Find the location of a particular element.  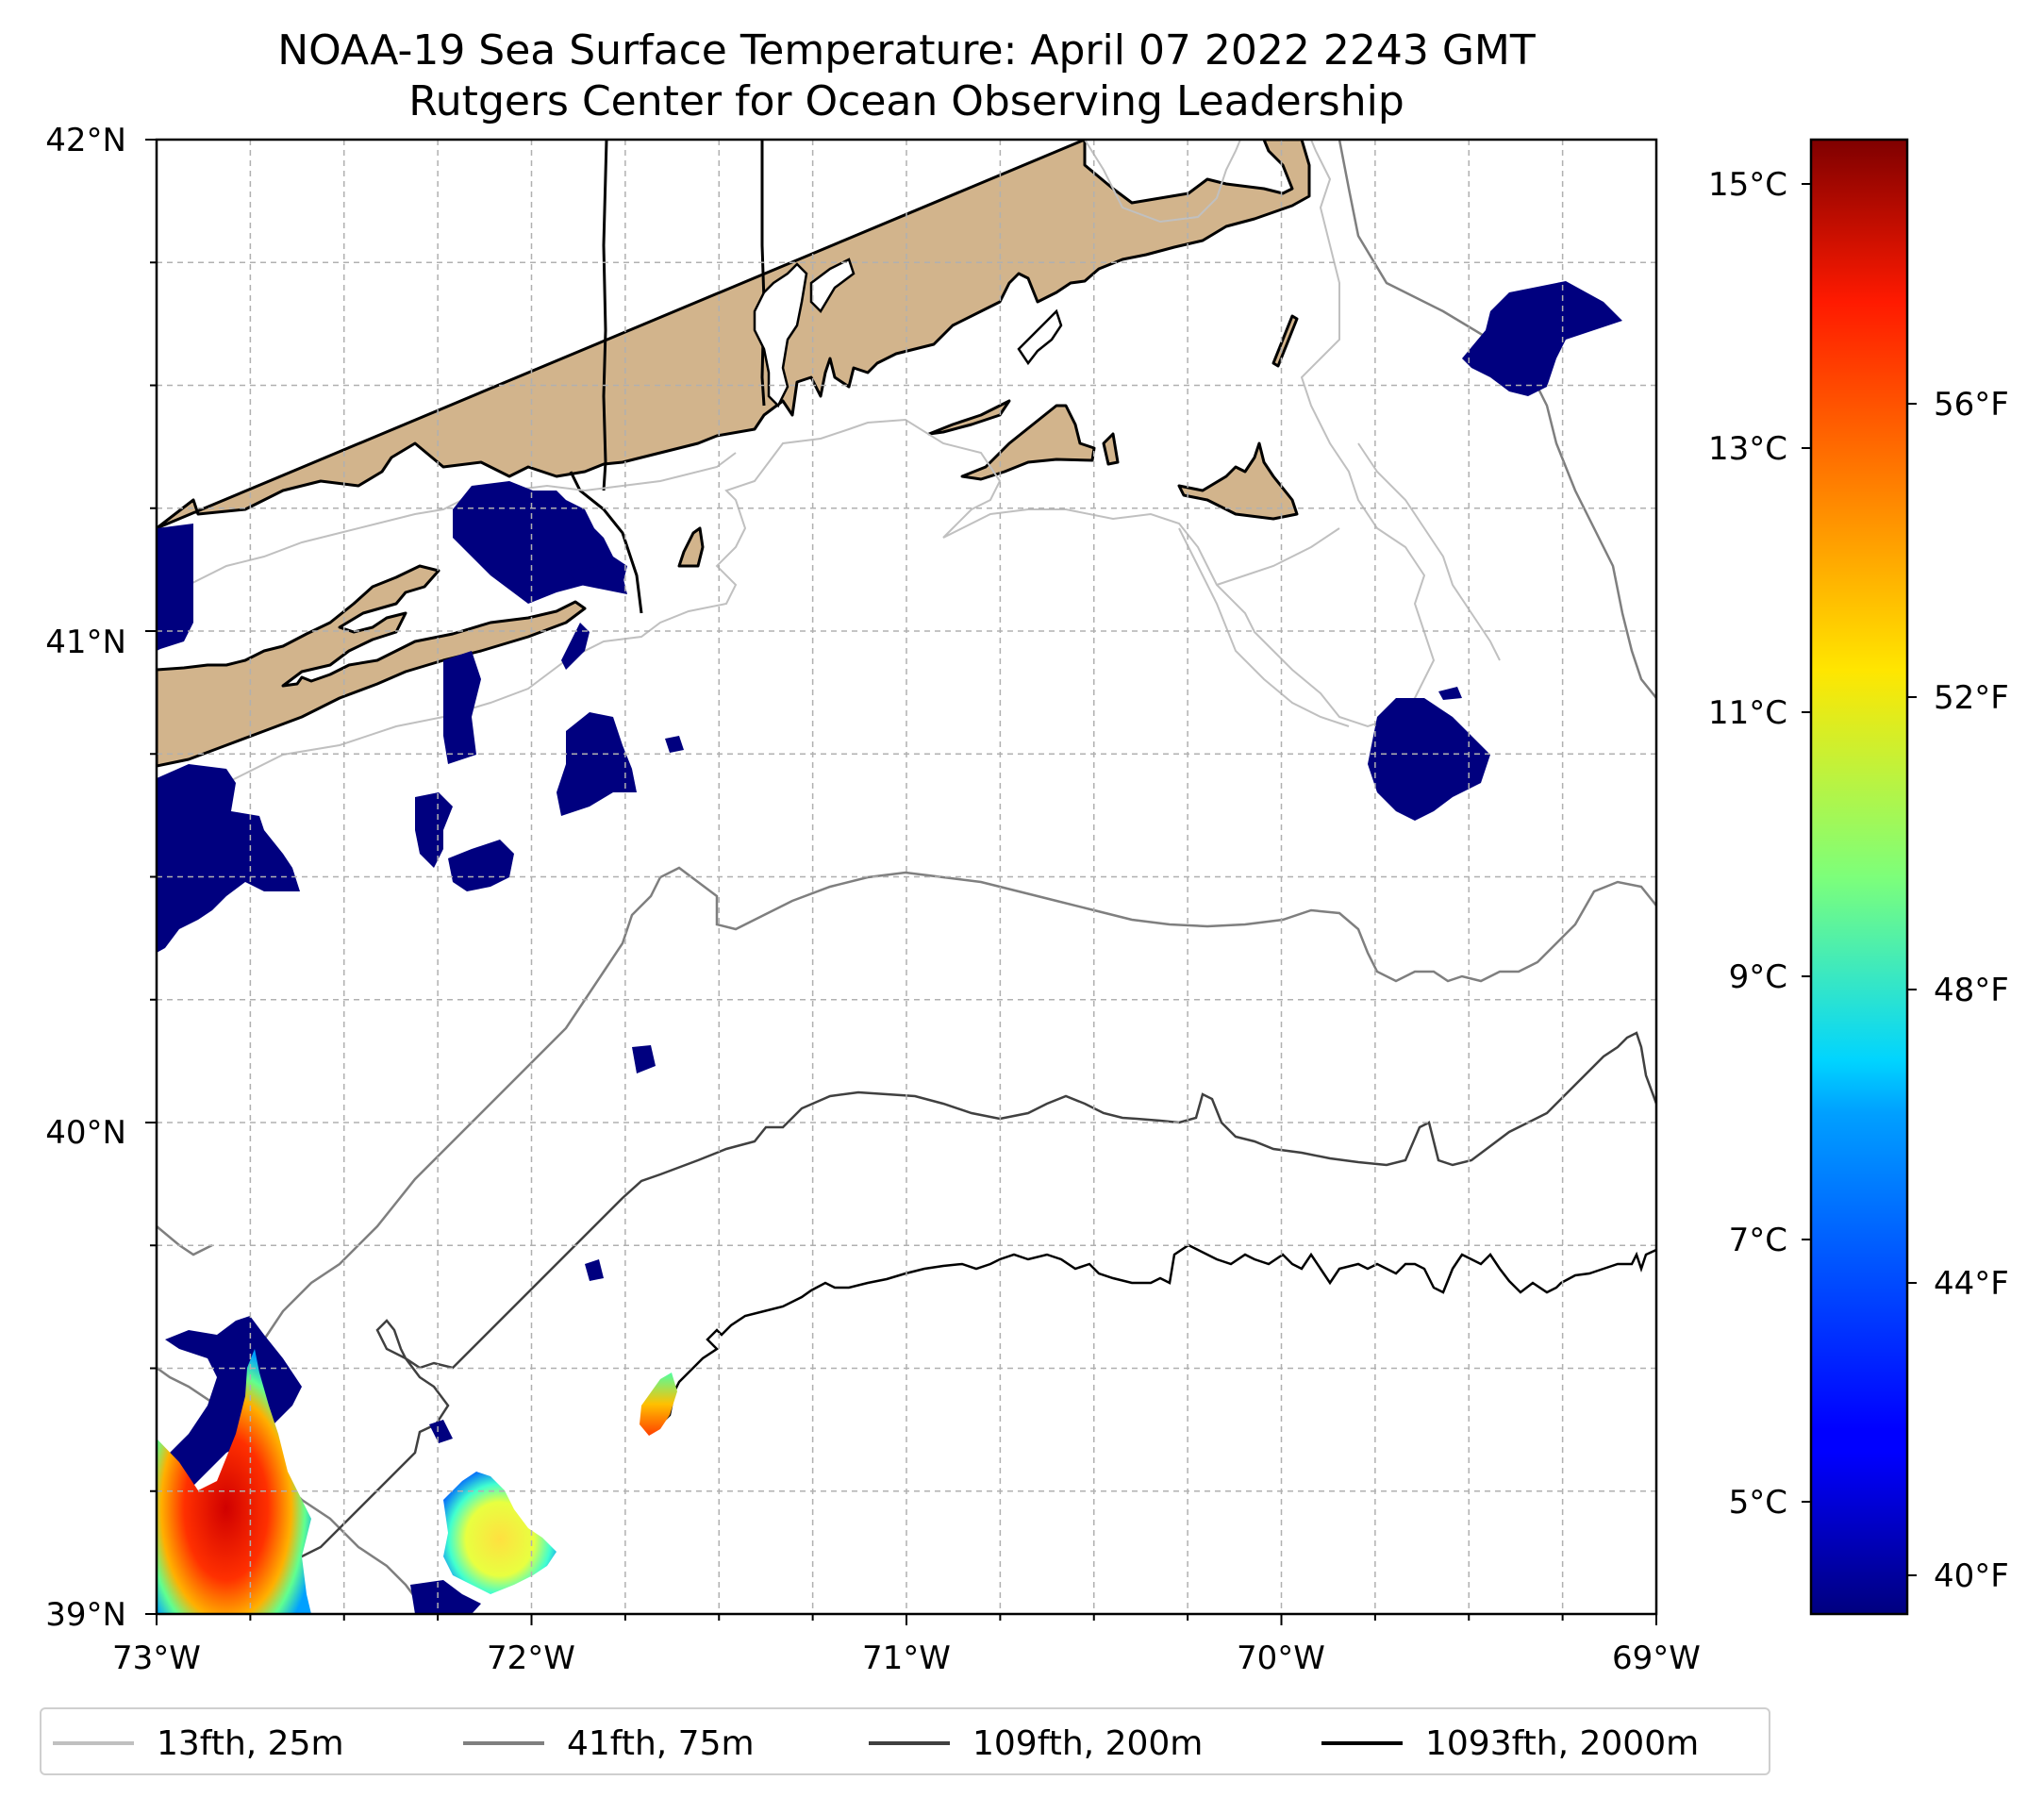

legend-label: 41fth, 75m is located at coordinates (661, 1743).